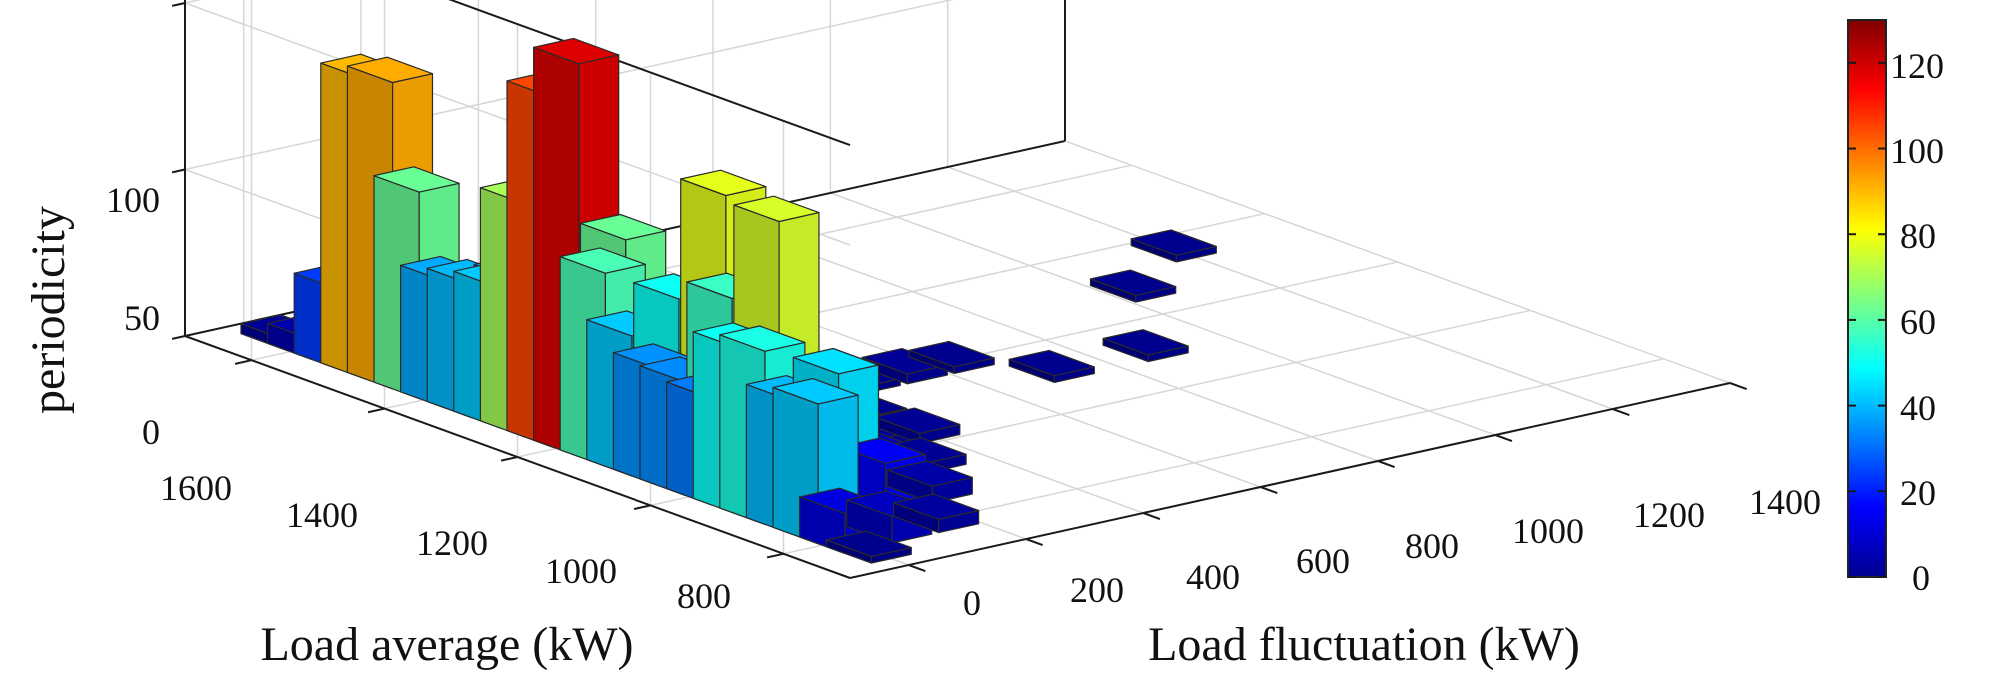  Describe the element at coordinates (1548, 531) in the screenshot. I see `x-tick-label: 1000` at that location.